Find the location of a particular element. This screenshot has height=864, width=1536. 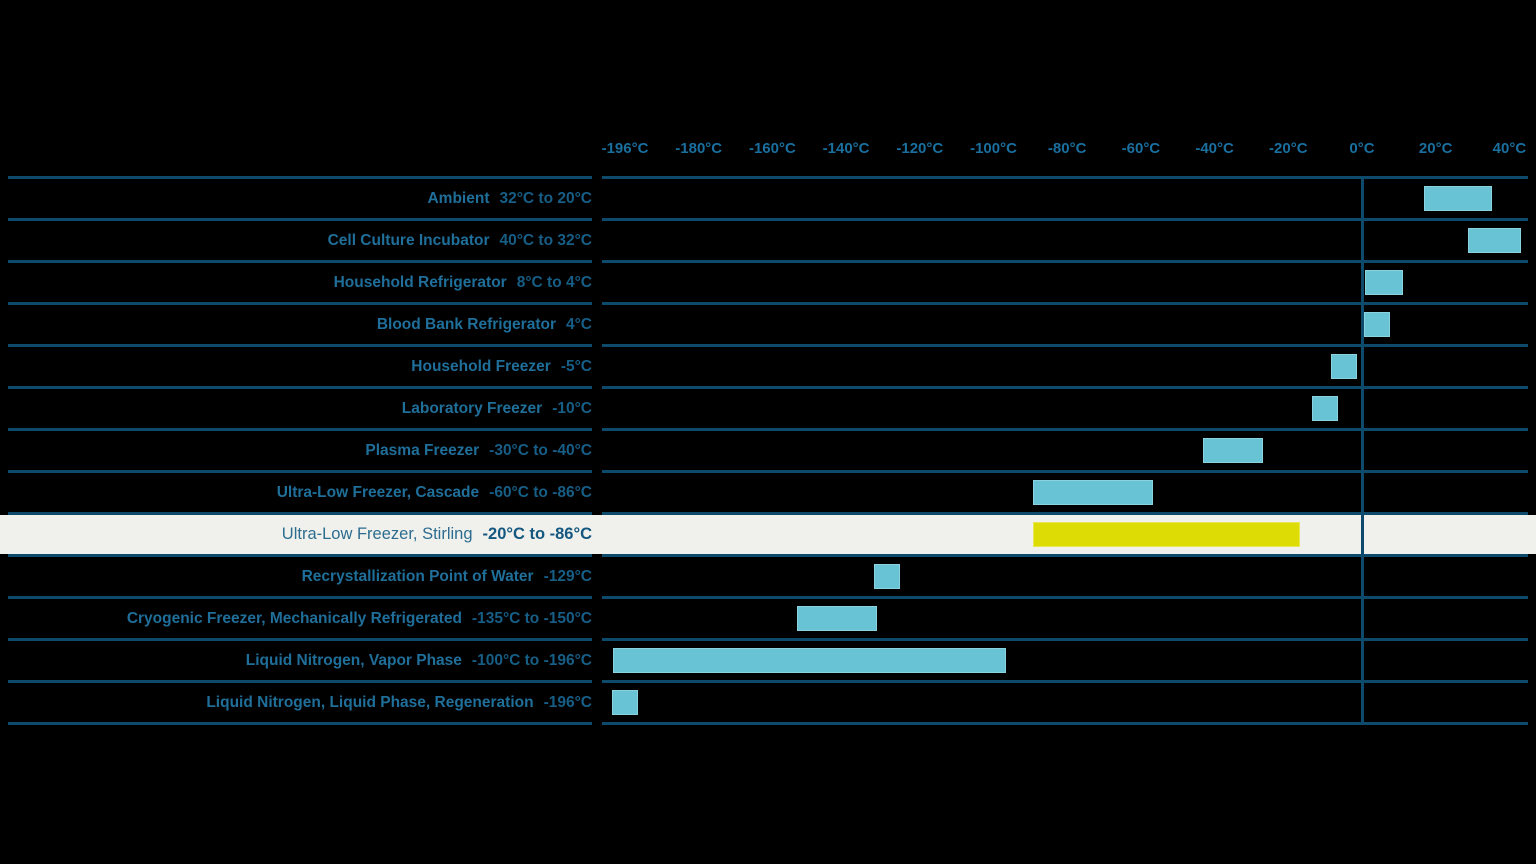

axis-tick-label: -180°C is located at coordinates (699, 148).